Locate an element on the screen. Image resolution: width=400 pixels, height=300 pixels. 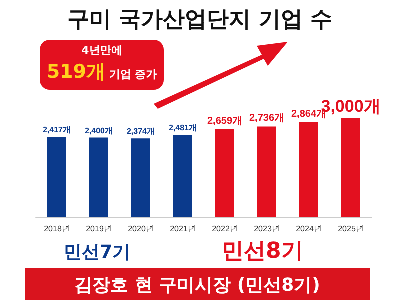
data-label: 2,481개 is located at coordinates (183, 128).